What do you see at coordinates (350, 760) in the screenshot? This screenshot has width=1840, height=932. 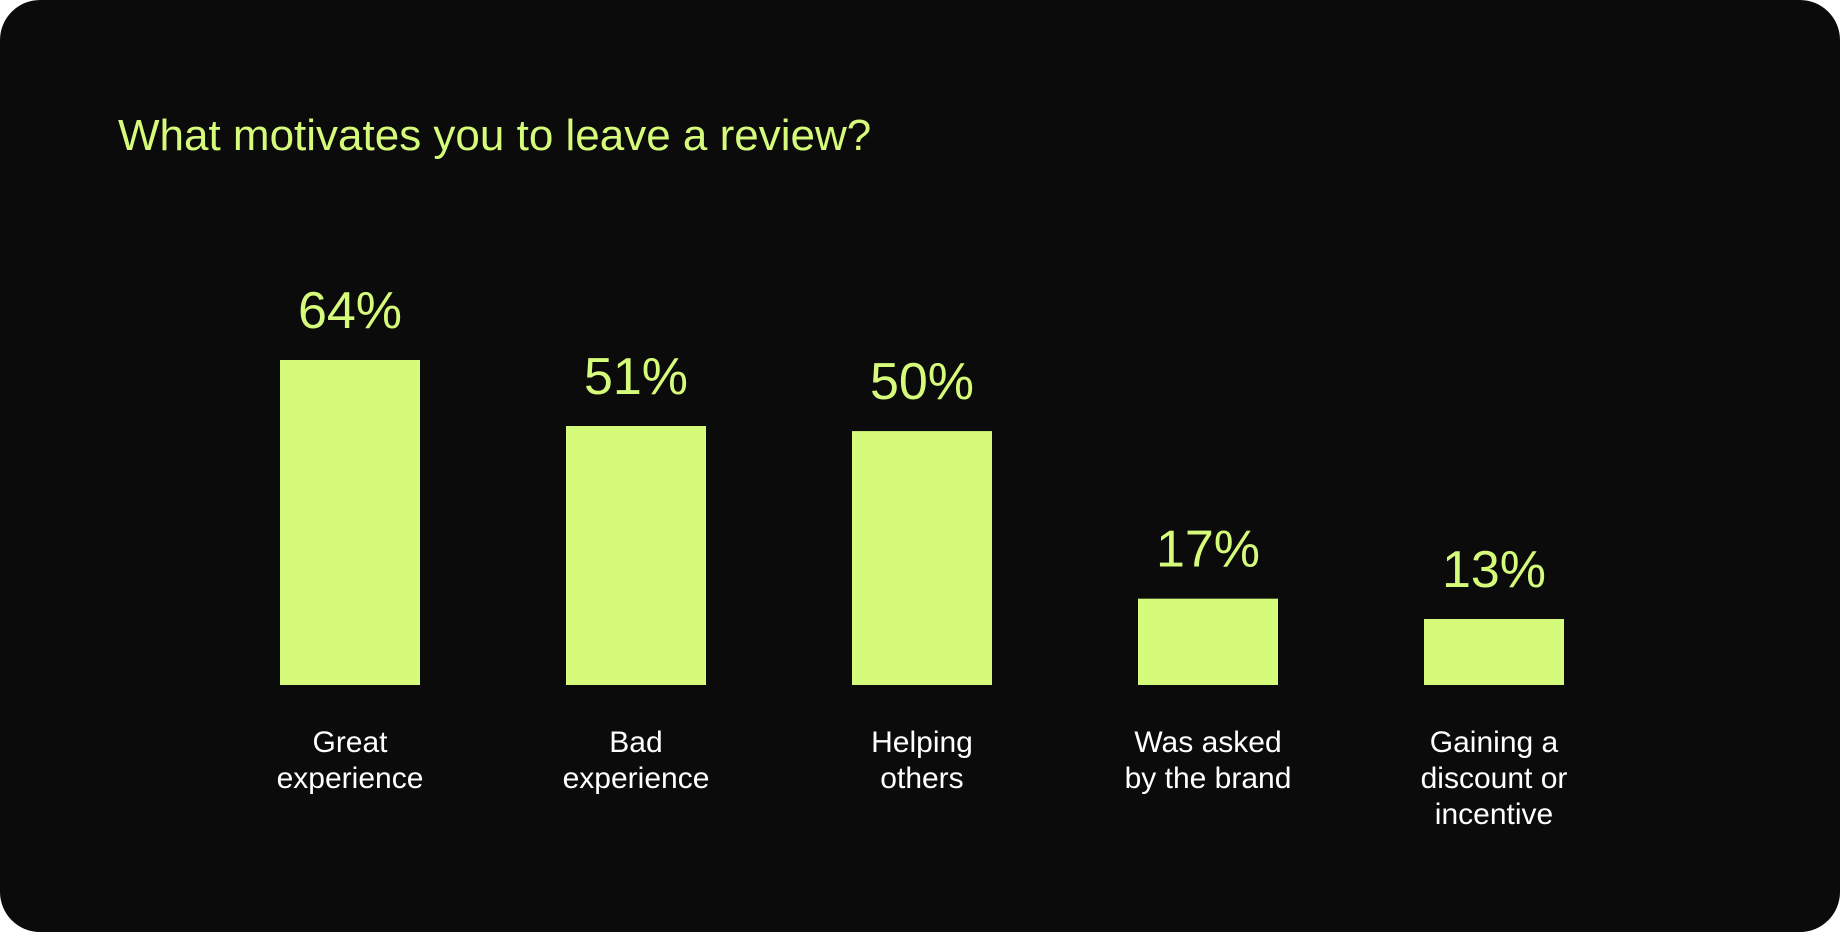 I see `category-label-1: Great experience` at bounding box center [350, 760].